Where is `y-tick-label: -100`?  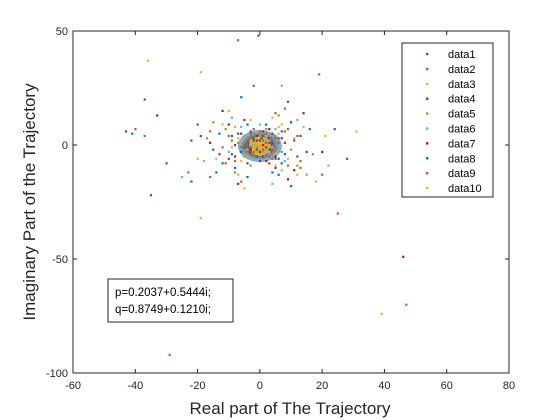 y-tick-label: -100 is located at coordinates (57, 374).